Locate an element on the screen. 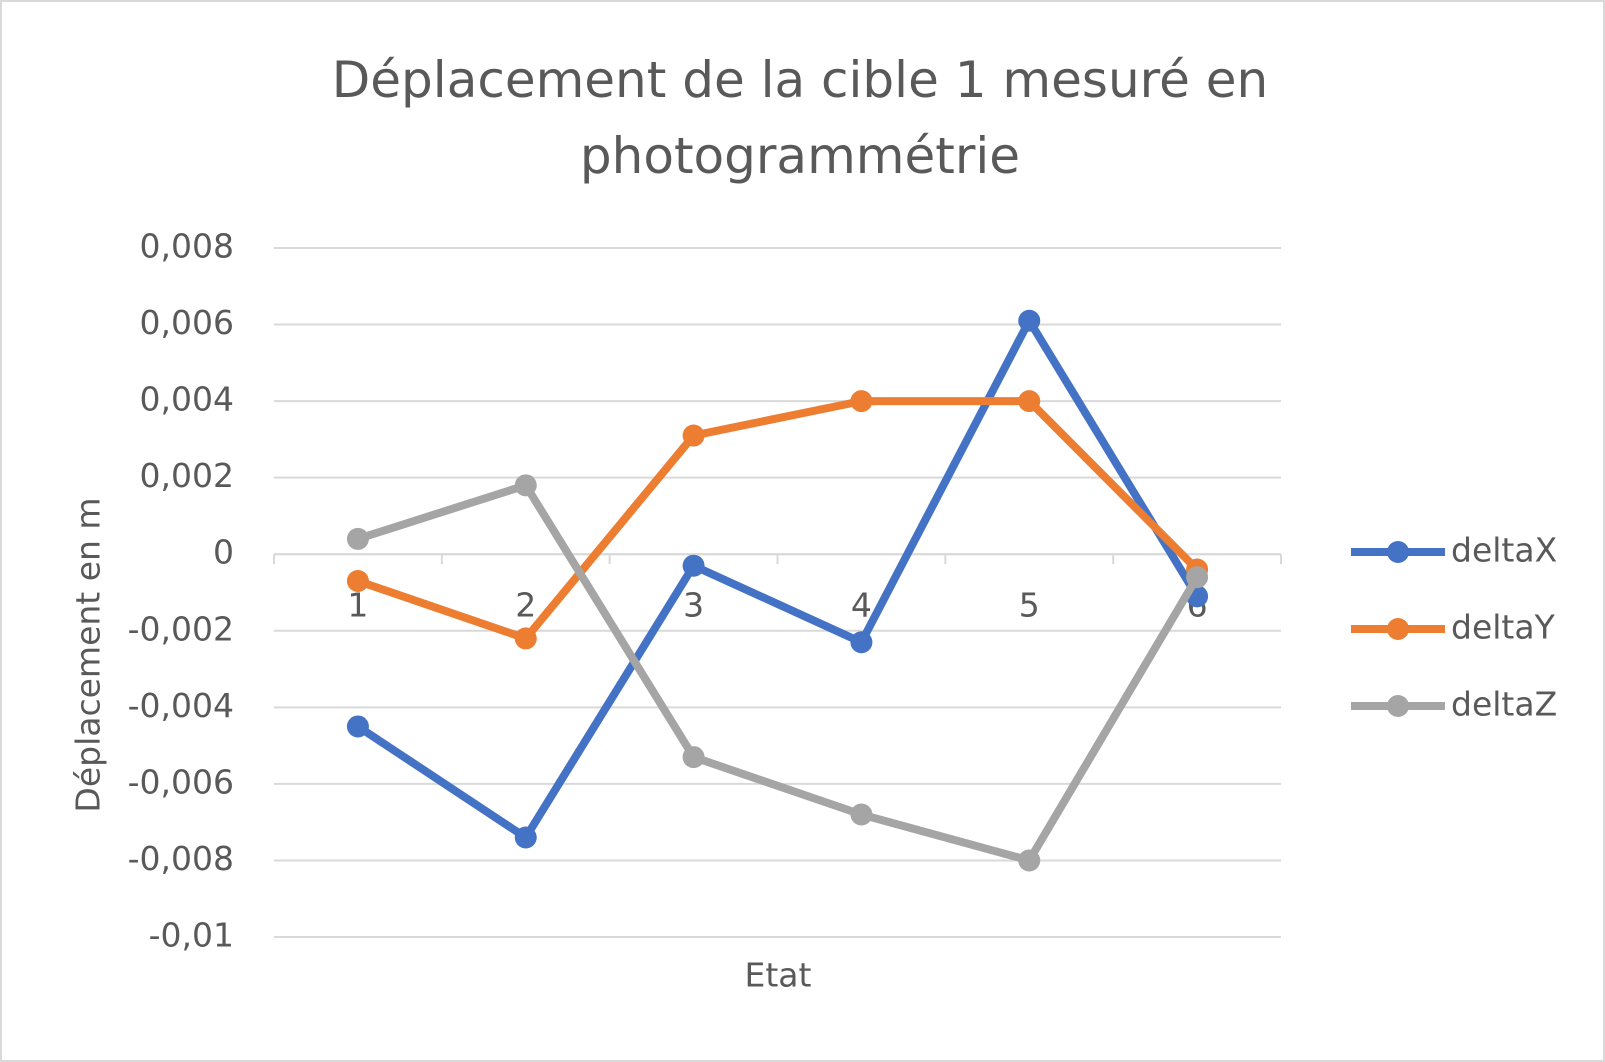  y-tick-label: 0,008 is located at coordinates (187, 246).